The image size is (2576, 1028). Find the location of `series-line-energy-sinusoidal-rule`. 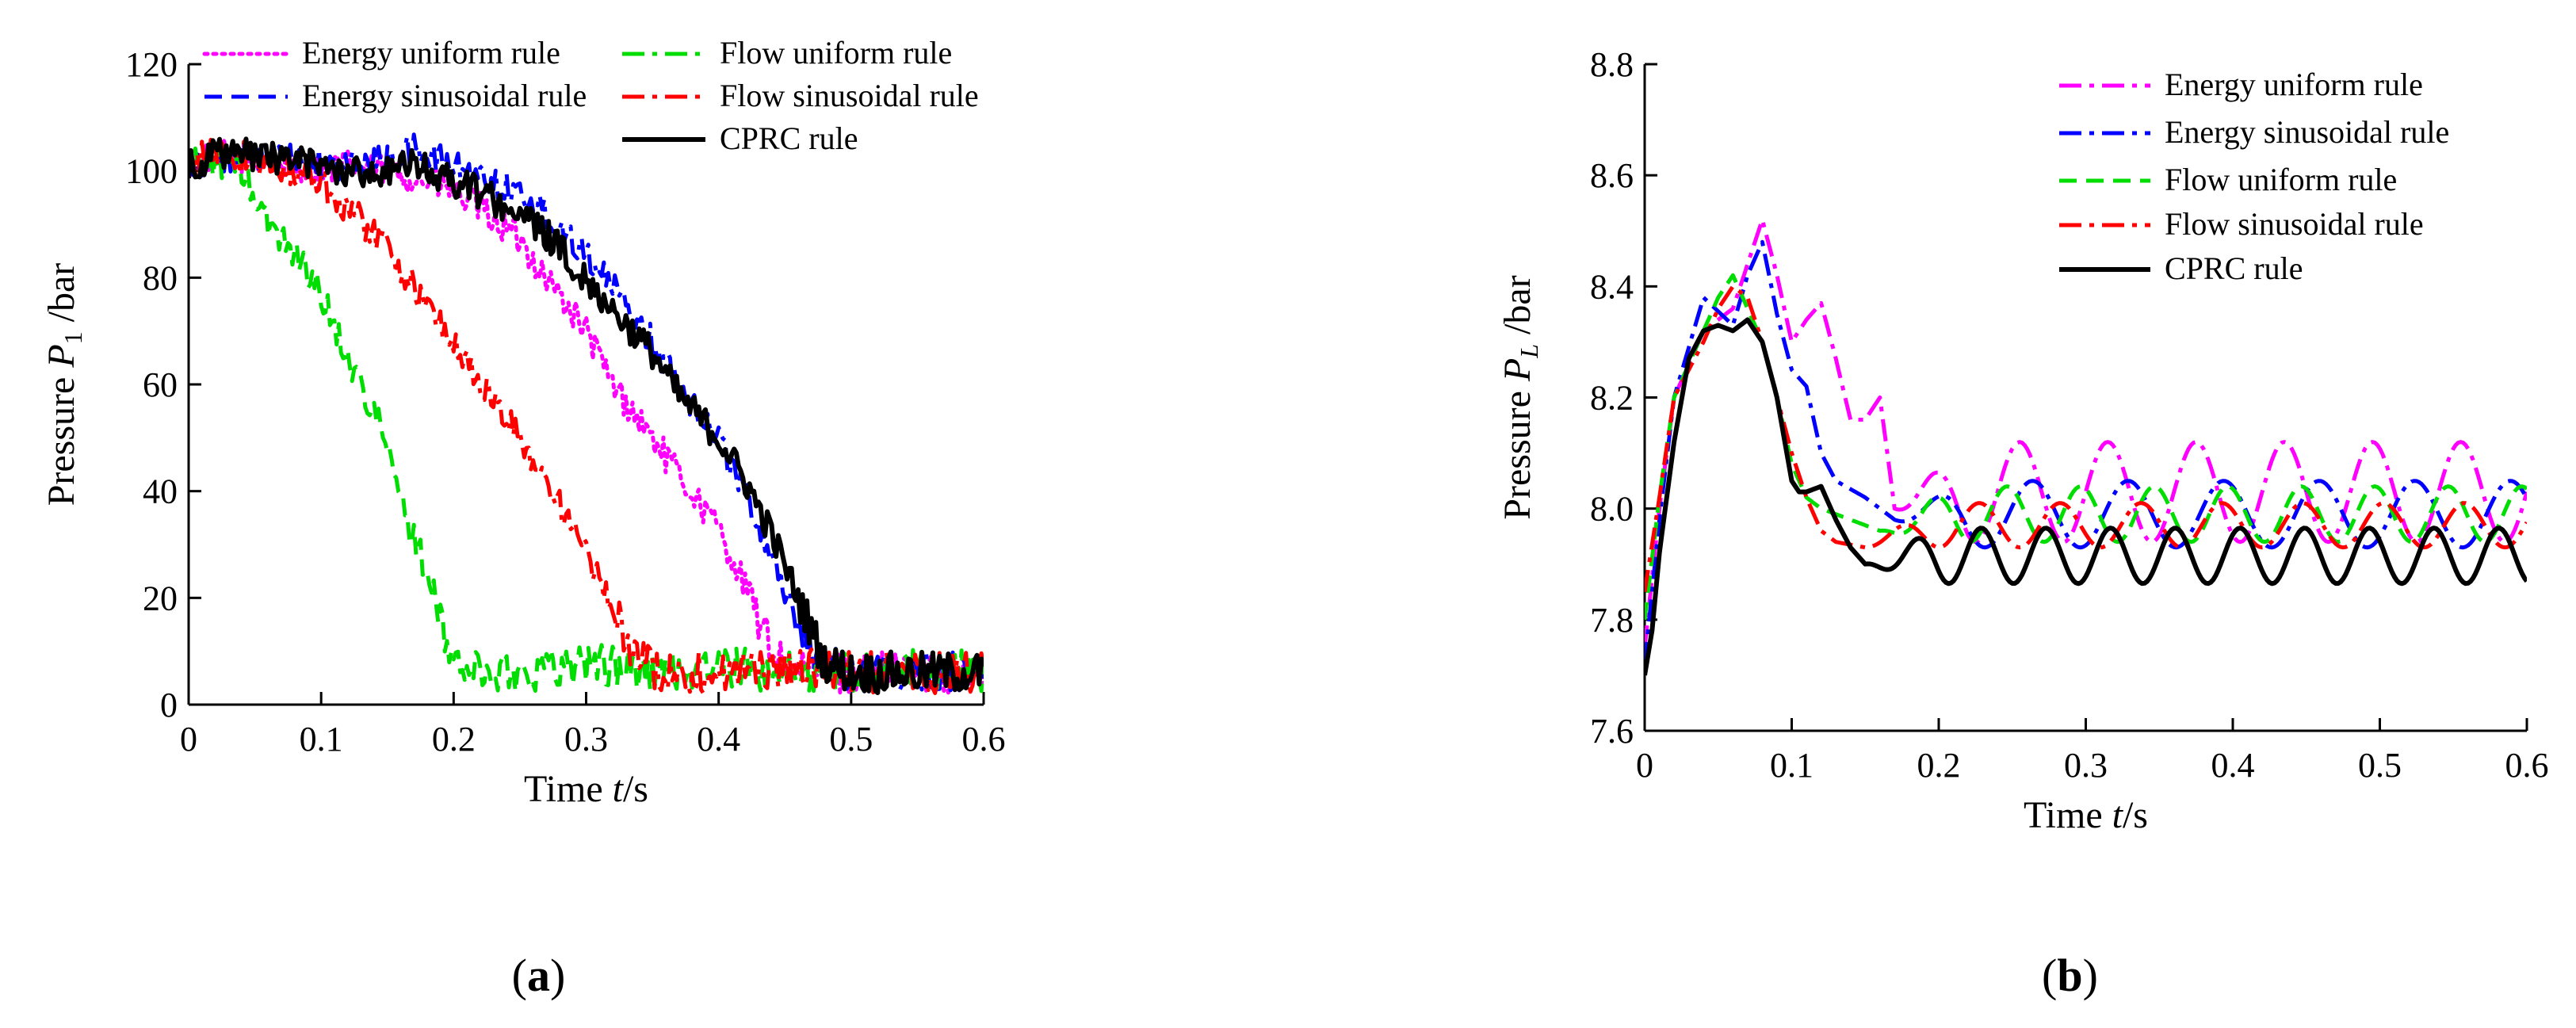

series-line-energy-sinusoidal-rule is located at coordinates (2086, 452).